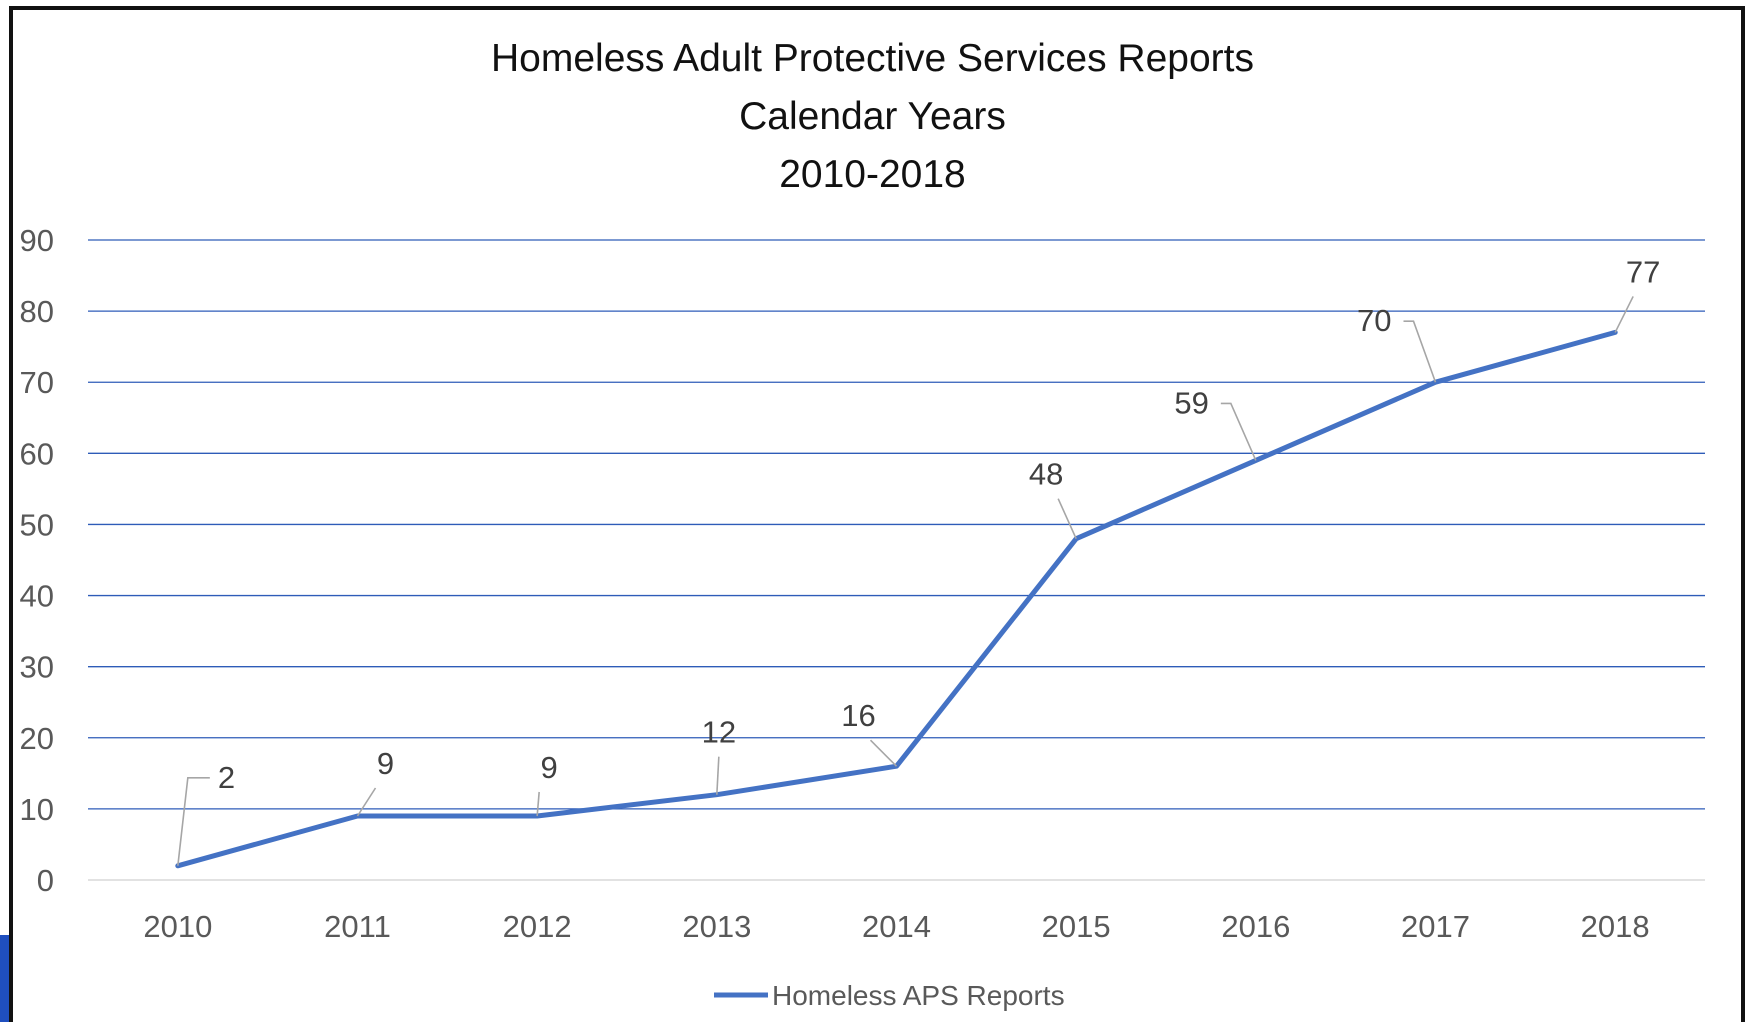 The width and height of the screenshot is (1745, 1022). Describe the element at coordinates (537, 926) in the screenshot. I see `x-tick-label: 2012` at that location.